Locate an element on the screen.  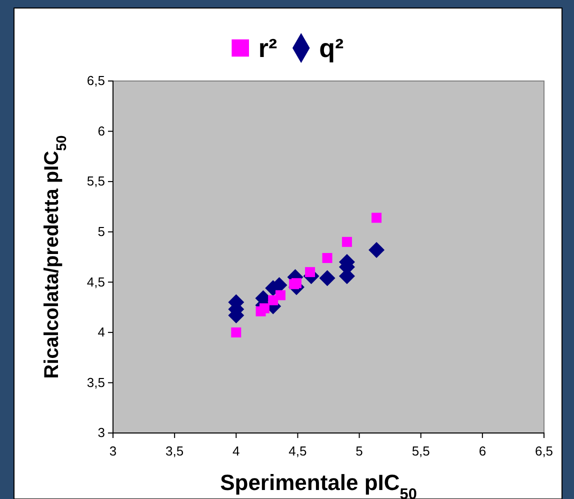
y-tick-label: 6,5 is located at coordinates (95, 80).